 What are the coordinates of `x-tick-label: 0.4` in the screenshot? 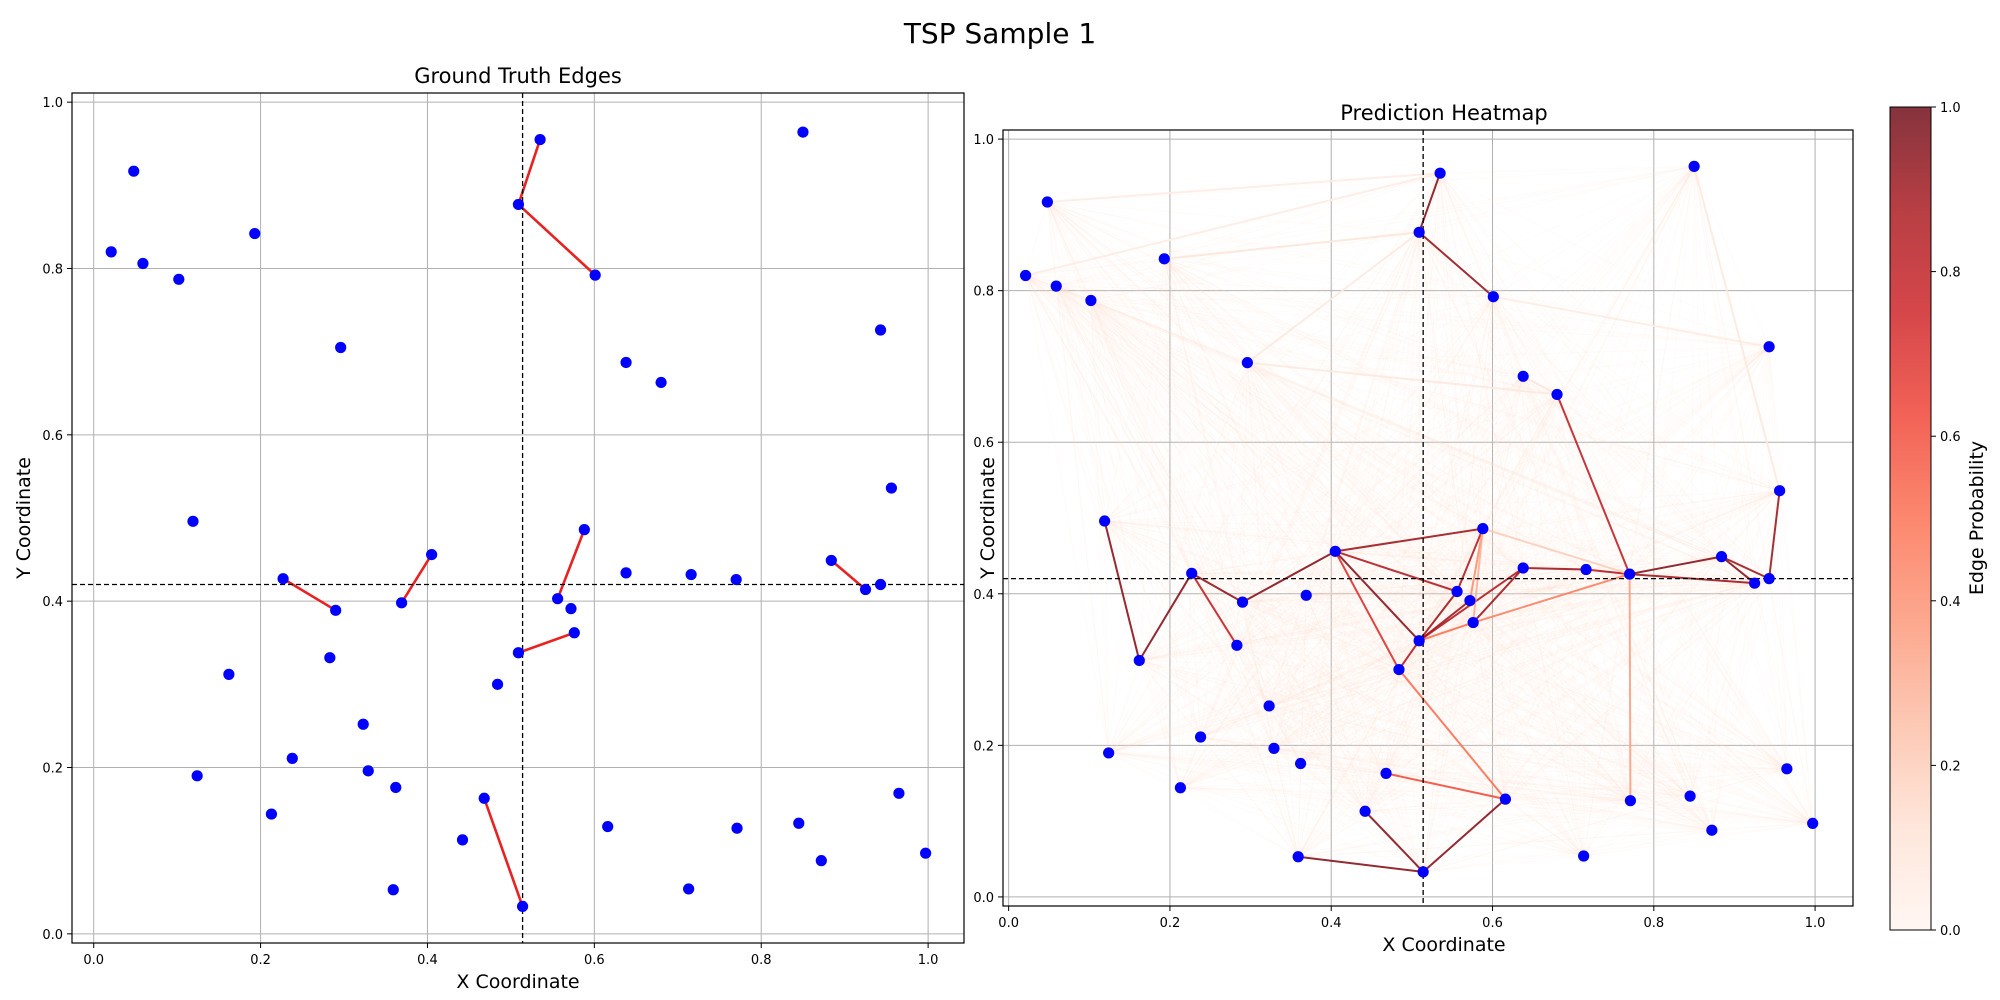 It's located at (427, 960).